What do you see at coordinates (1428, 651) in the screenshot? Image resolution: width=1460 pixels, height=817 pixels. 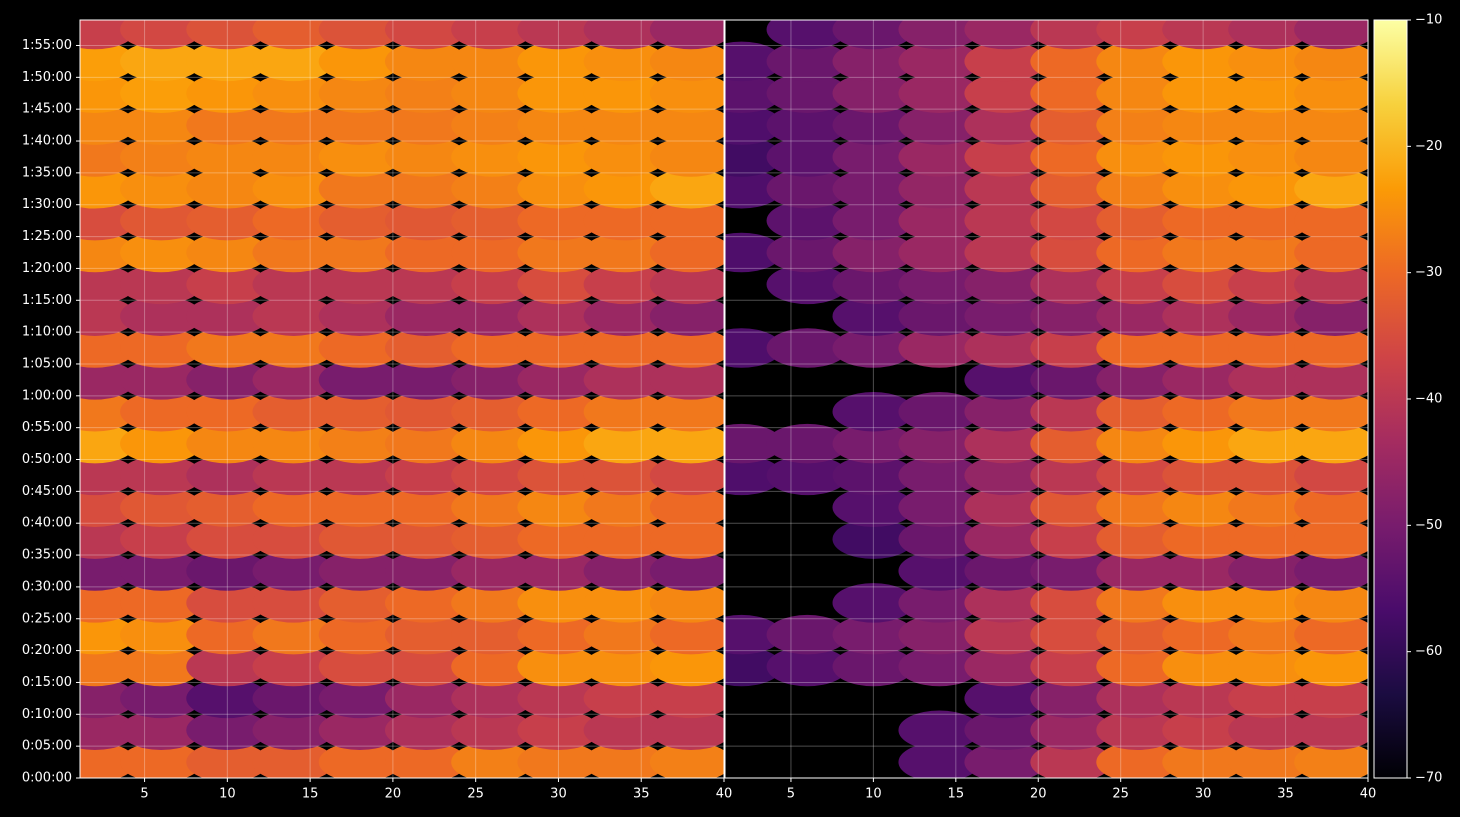 I see `colorbar-tick-label: −60` at bounding box center [1428, 651].